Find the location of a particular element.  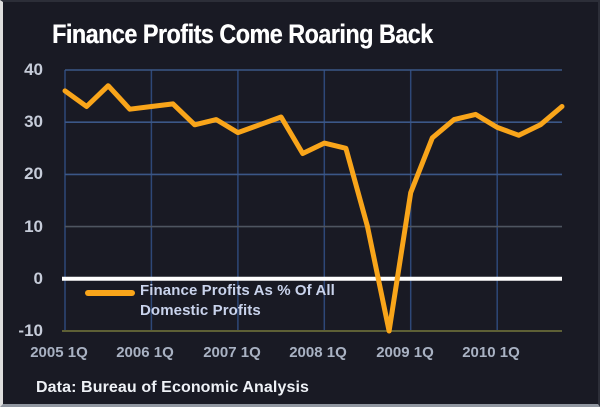

y-tick-label: 30 is located at coordinates (33, 121).